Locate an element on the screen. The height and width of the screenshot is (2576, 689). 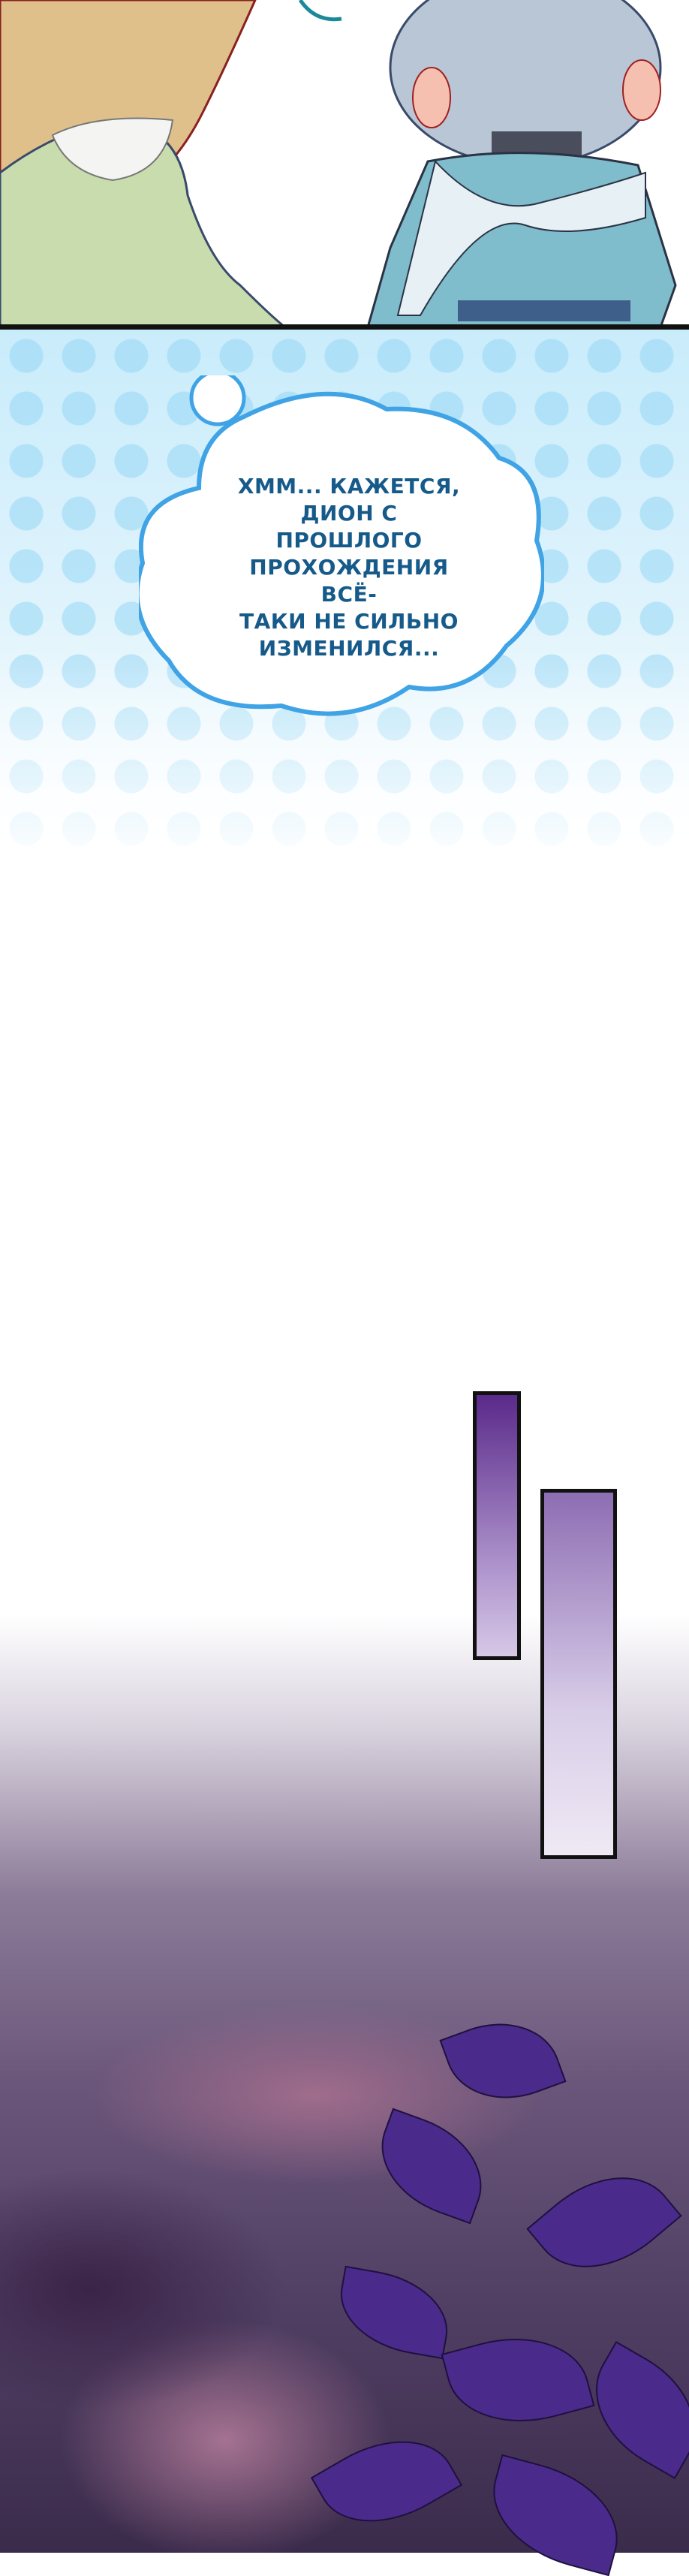
bubble-line: ПРОХОЖДЕНИЯ ВСЁ- is located at coordinates (349, 581).